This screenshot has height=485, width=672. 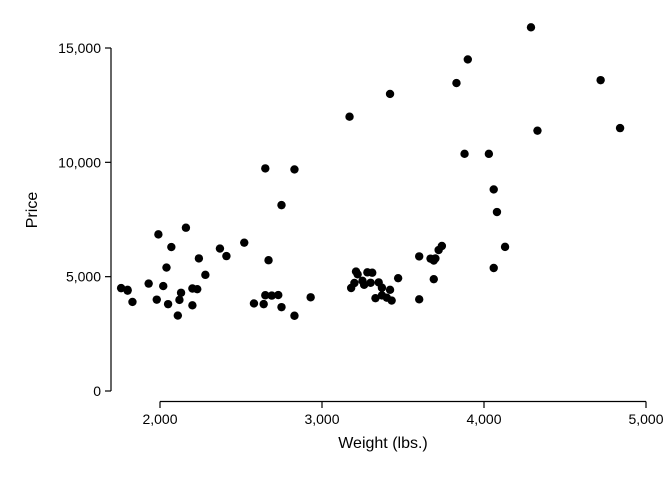 I want to click on x-tick-label: 2,000, so click(x=159, y=419).